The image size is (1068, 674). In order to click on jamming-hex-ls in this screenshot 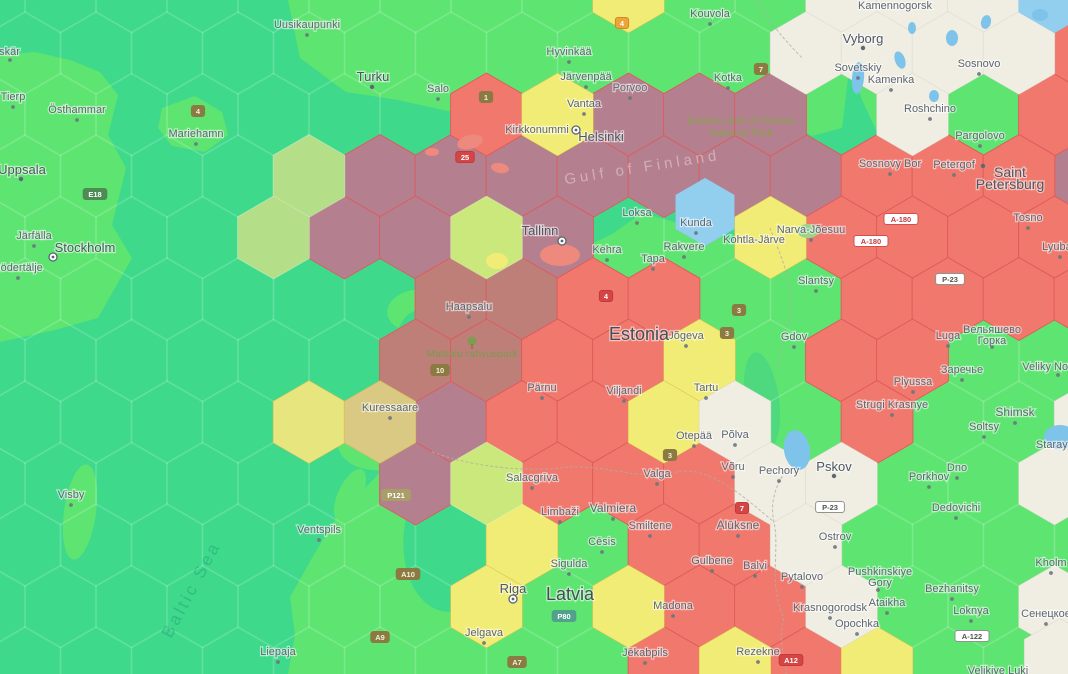, I will do `click(273, 237)`.